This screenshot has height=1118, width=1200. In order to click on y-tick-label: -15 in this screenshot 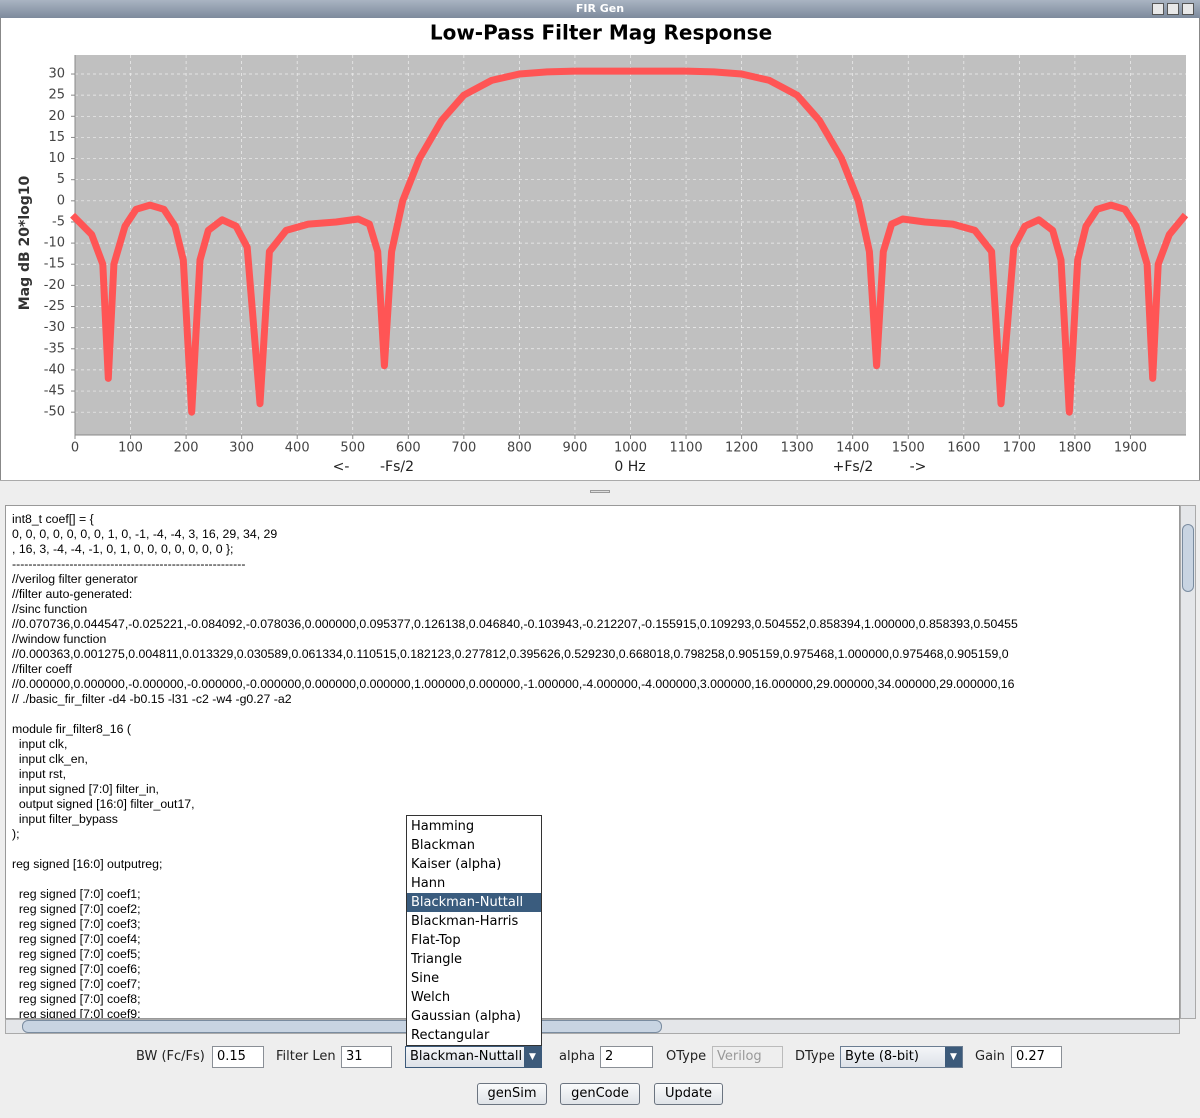, I will do `click(54, 264)`.